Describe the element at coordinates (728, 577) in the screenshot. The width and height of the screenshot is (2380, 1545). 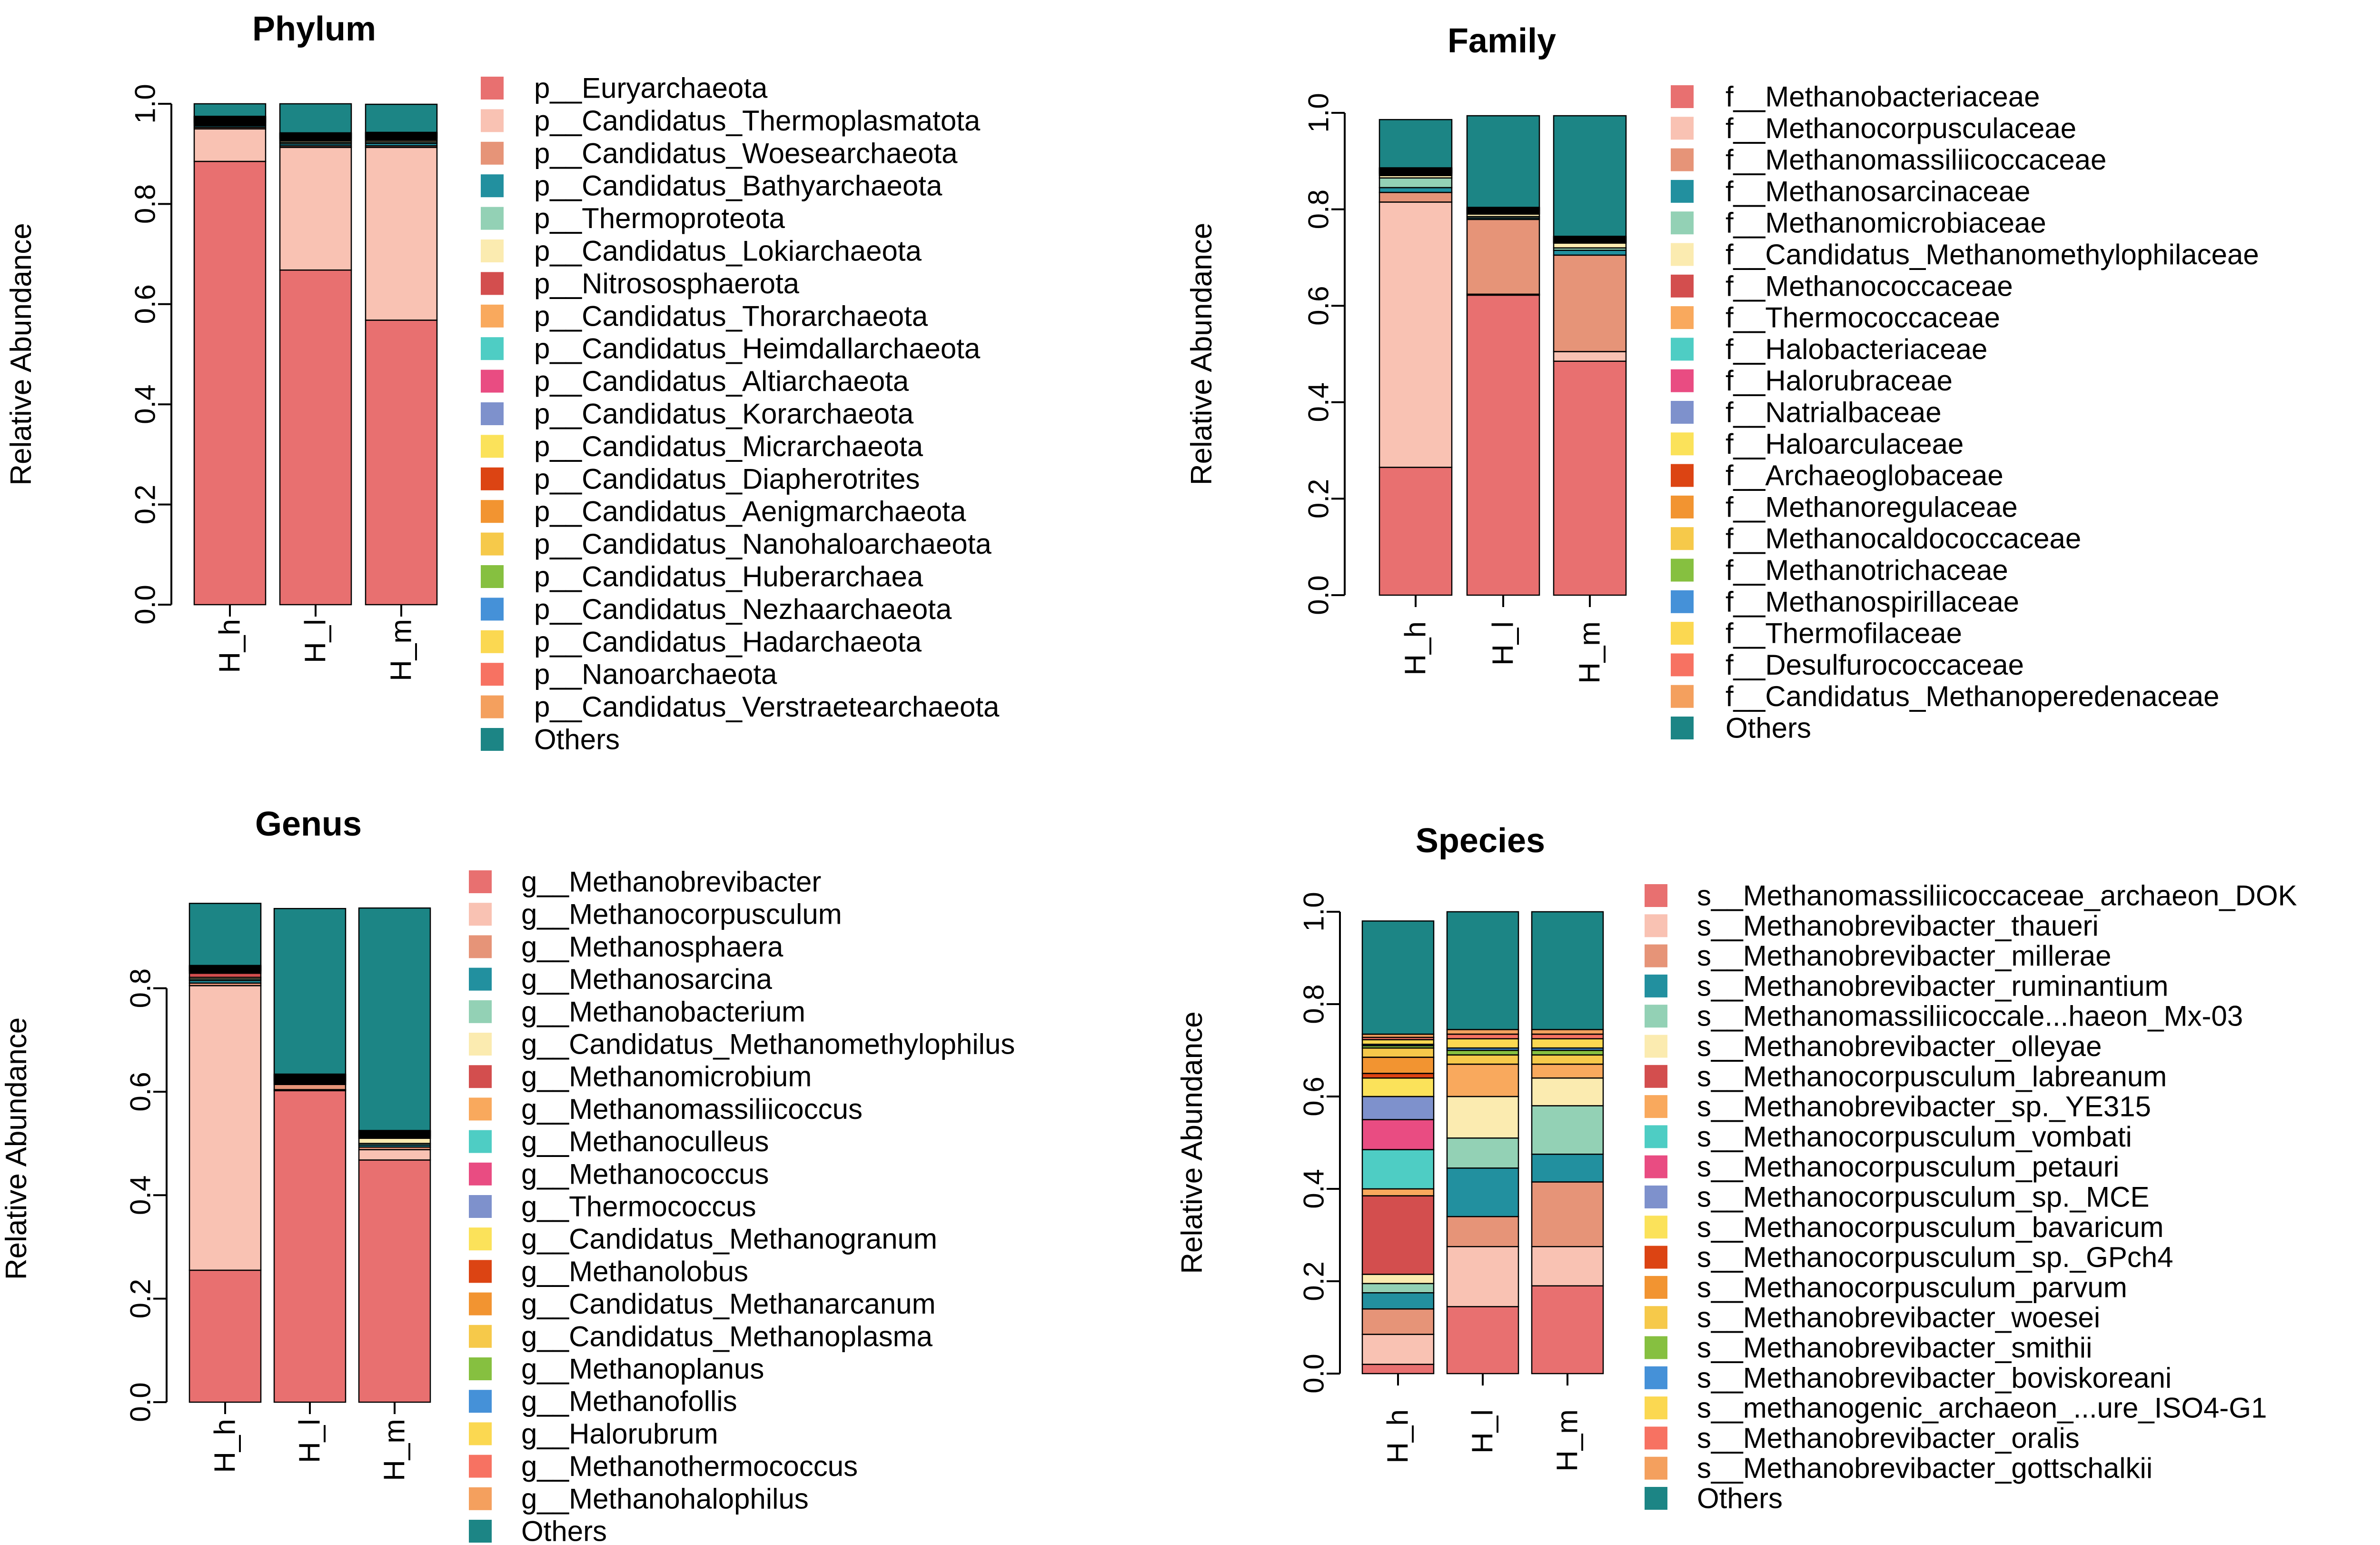
I see `legend-label: p__Candidatus_Huberarchaea` at that location.